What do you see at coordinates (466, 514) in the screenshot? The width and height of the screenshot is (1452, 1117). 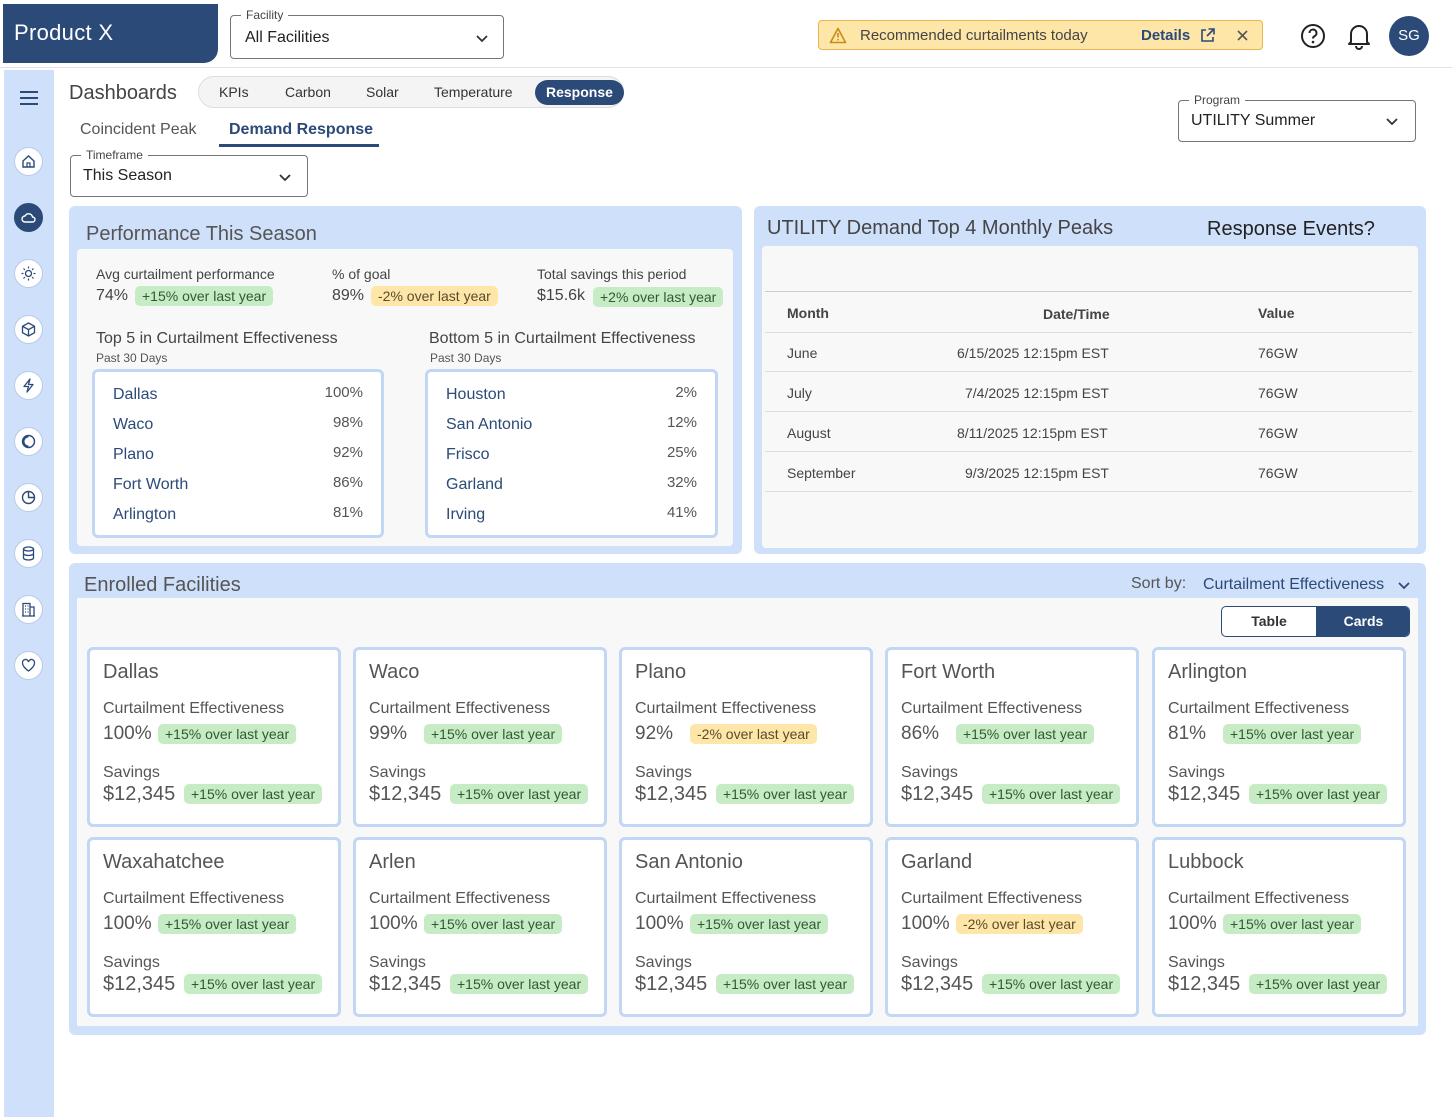 I see `list-item-name: Irving` at bounding box center [466, 514].